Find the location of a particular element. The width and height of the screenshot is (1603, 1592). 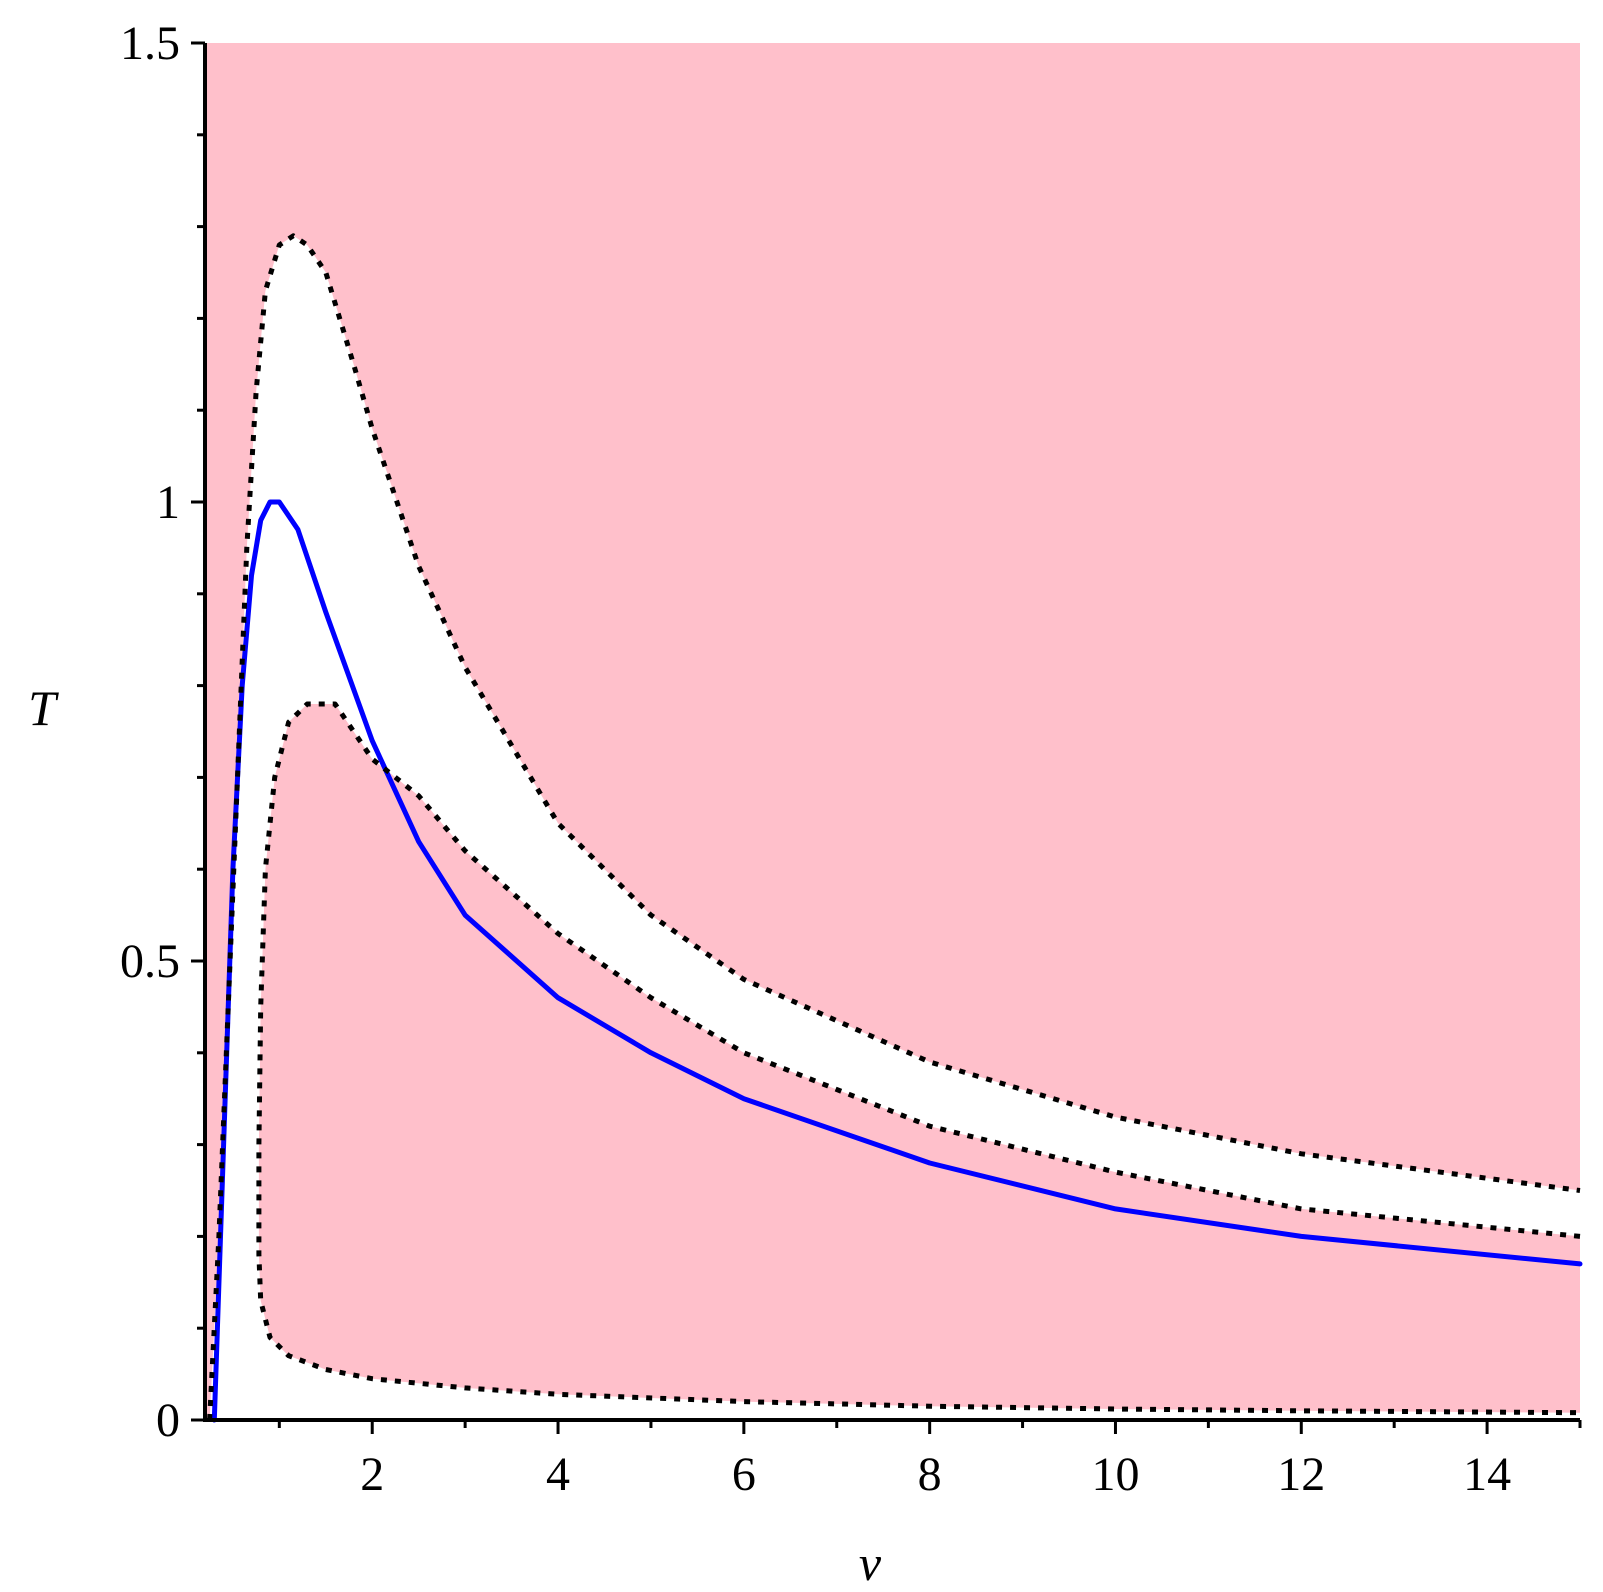

y-tick-label: 1 is located at coordinates (168, 502).